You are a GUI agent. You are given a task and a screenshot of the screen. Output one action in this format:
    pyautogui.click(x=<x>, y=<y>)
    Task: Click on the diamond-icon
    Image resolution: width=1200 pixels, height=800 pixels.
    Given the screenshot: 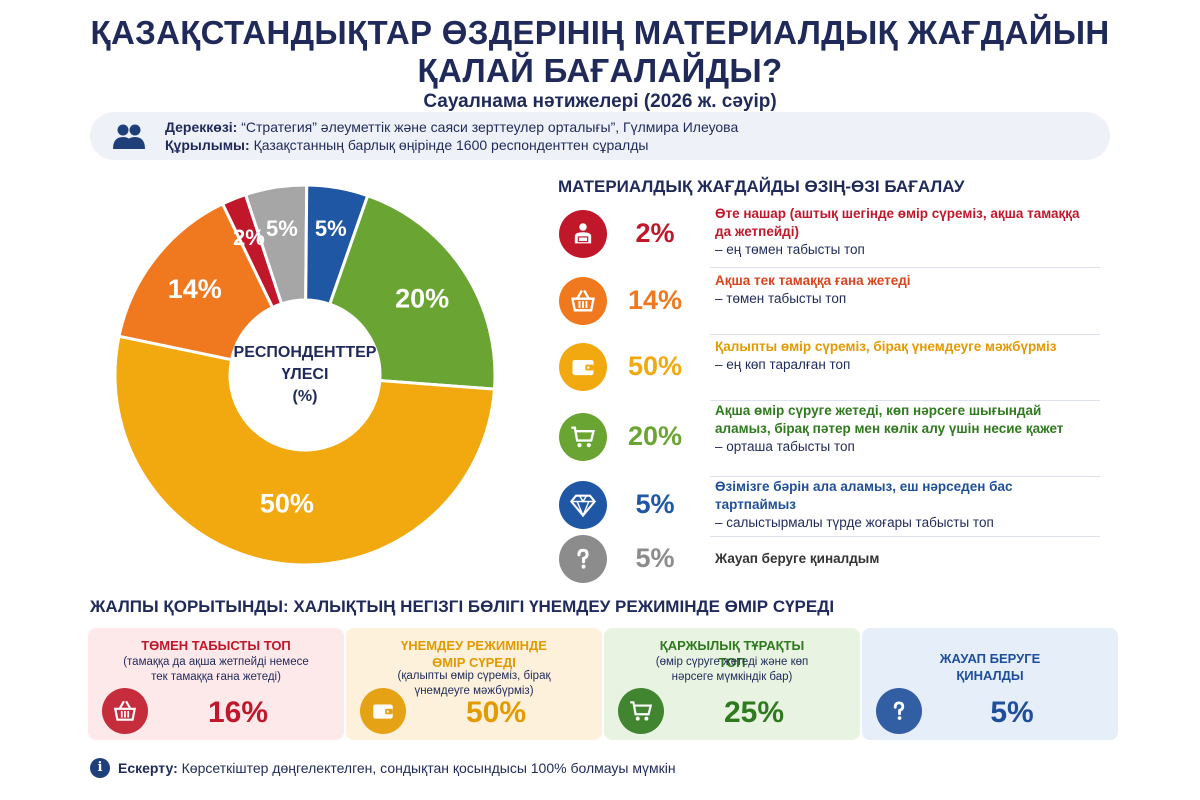 What is the action you would take?
    pyautogui.click(x=583, y=506)
    